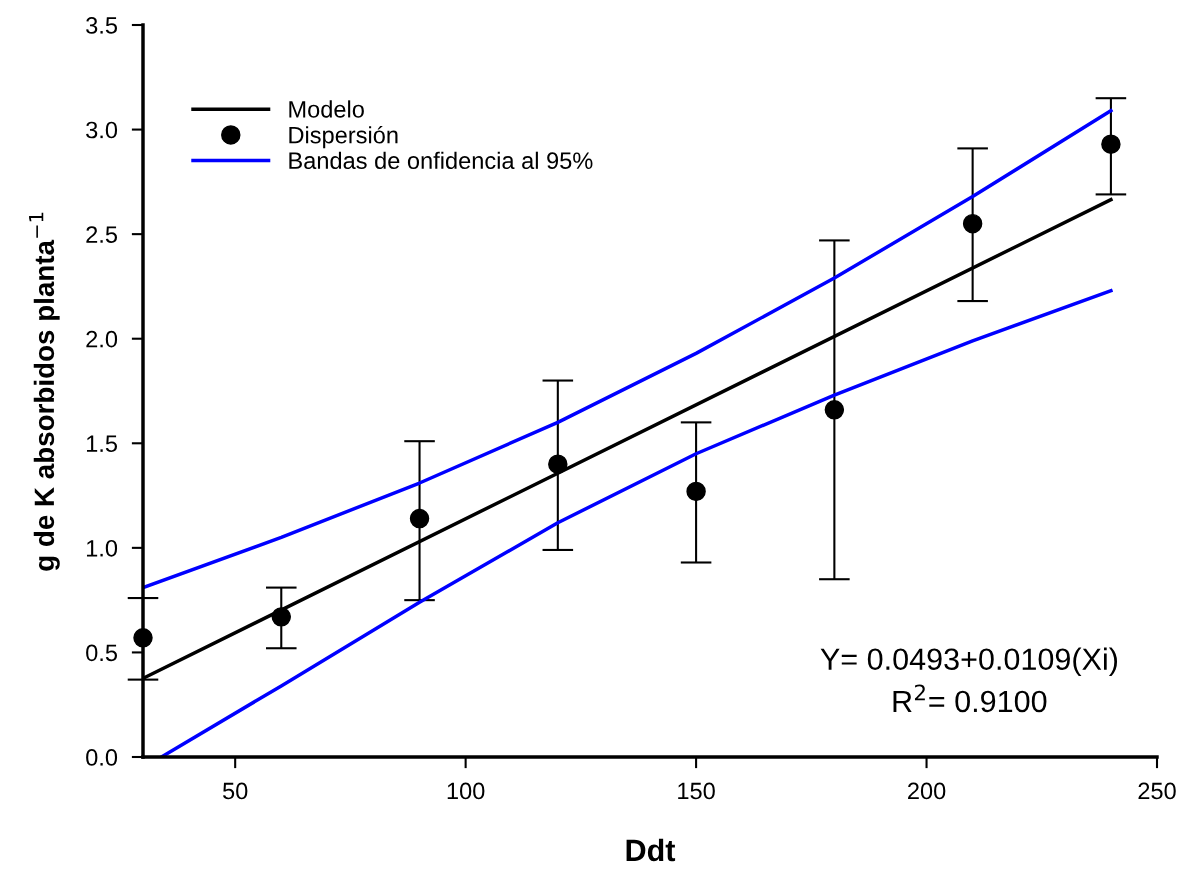  Describe the element at coordinates (970, 698) in the screenshot. I see `annotation: R$^{2}$= 0.9100` at that location.